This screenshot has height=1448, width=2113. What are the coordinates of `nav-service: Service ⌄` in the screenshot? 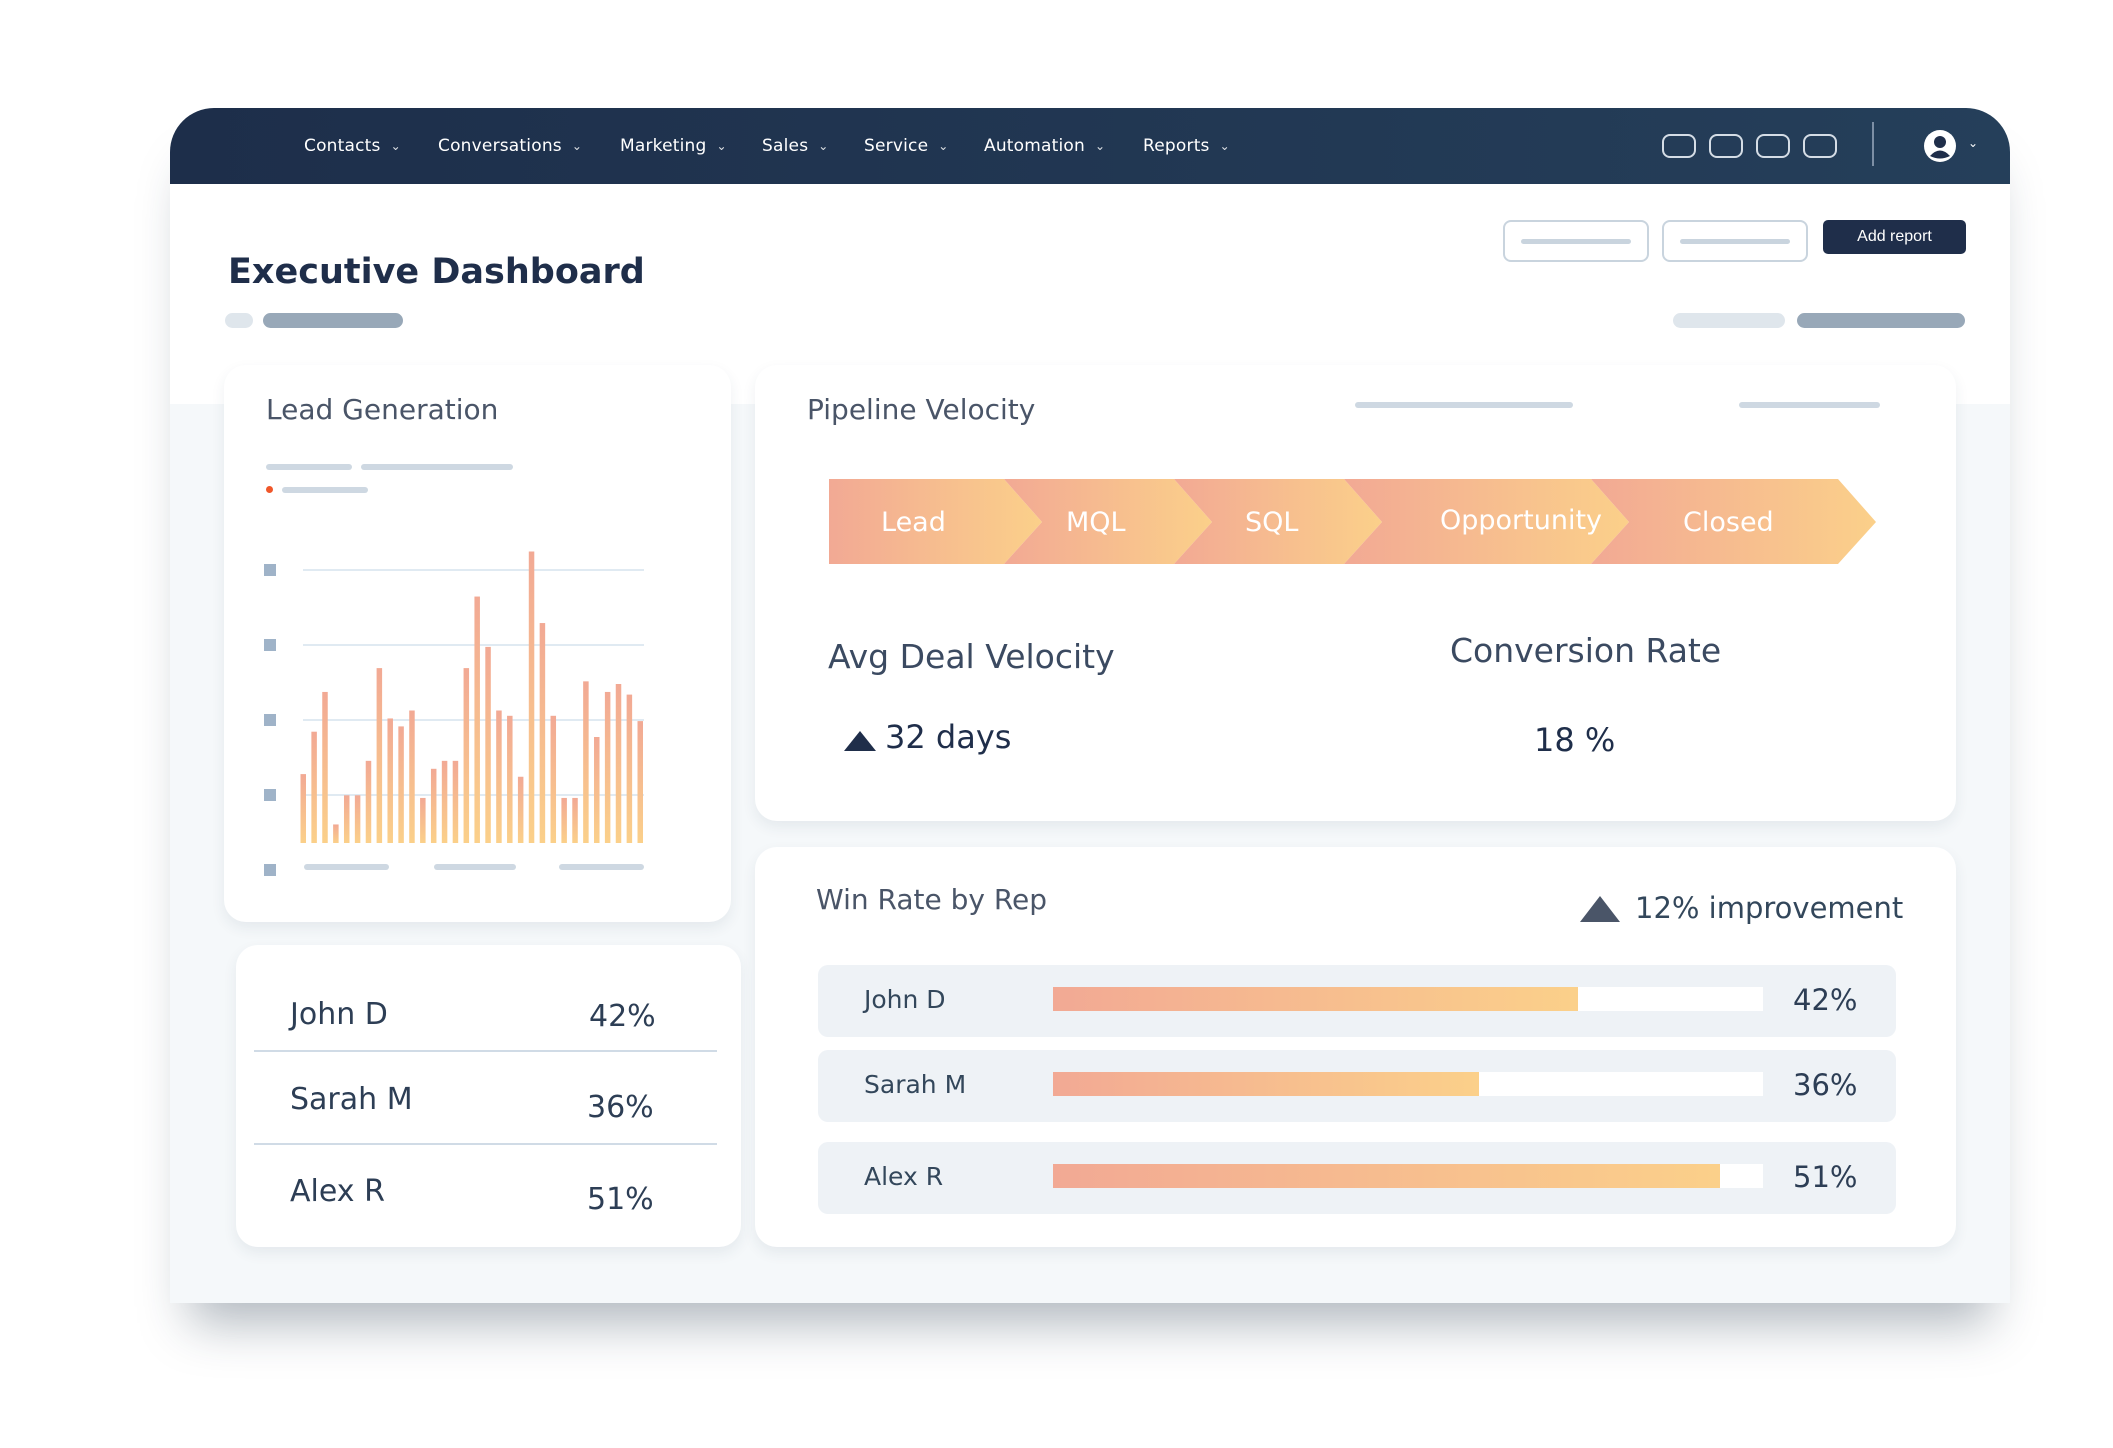 It's located at (906, 146).